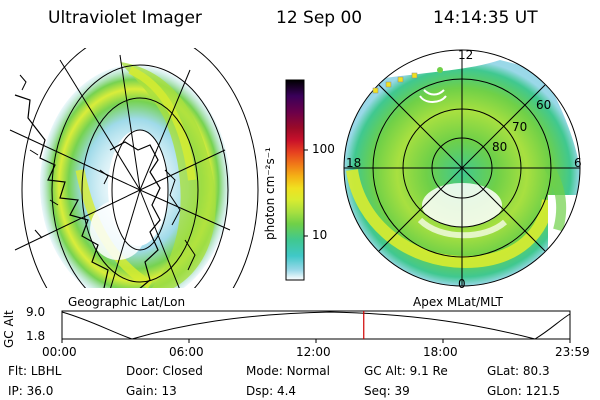  I want to click on xtick-1200: 12:00, so click(313, 352).